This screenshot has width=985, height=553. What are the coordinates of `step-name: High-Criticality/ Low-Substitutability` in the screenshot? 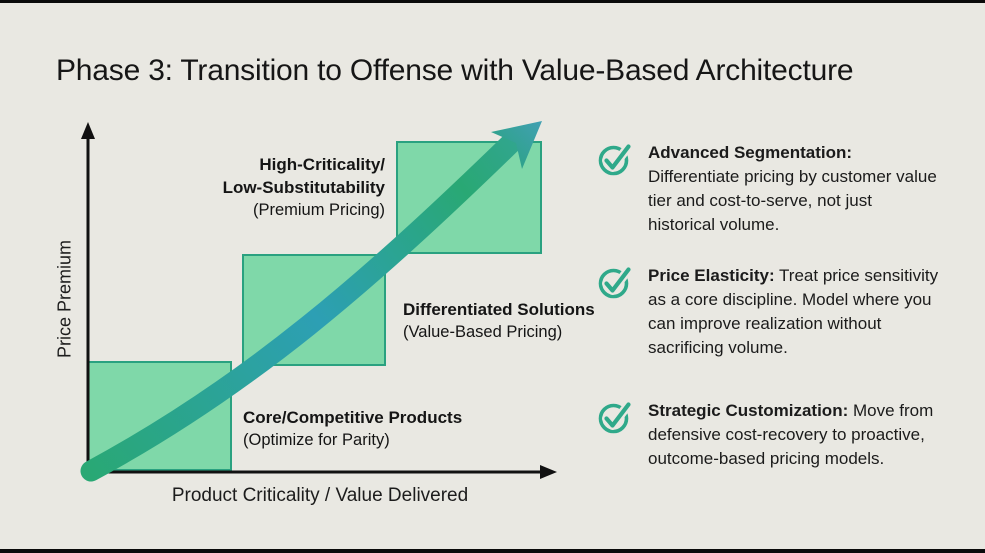 It's located at (303, 176).